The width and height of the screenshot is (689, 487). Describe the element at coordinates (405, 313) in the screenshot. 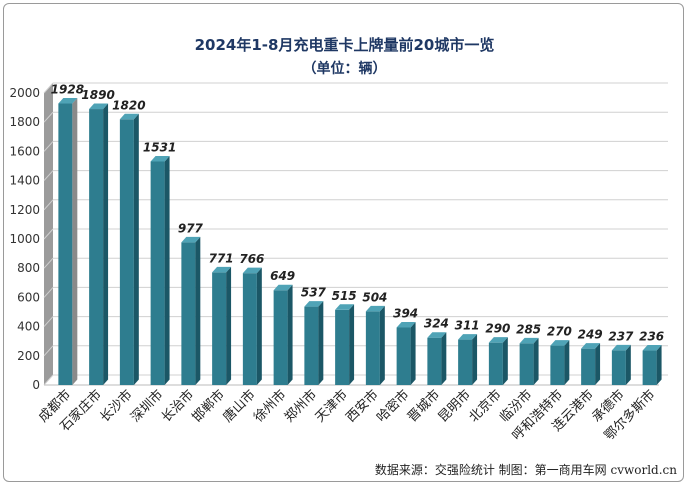

I see `data-label: 394` at that location.